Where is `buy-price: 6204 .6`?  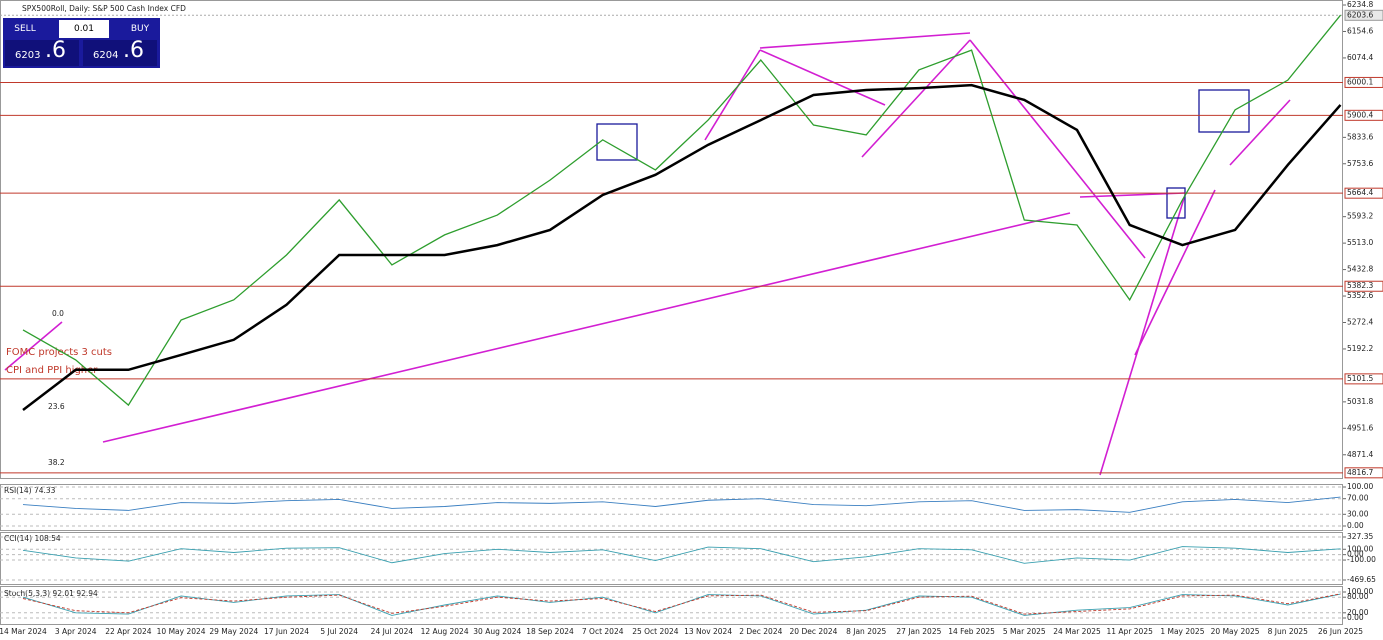
buy-price: 6204 .6 is located at coordinates (120, 52).